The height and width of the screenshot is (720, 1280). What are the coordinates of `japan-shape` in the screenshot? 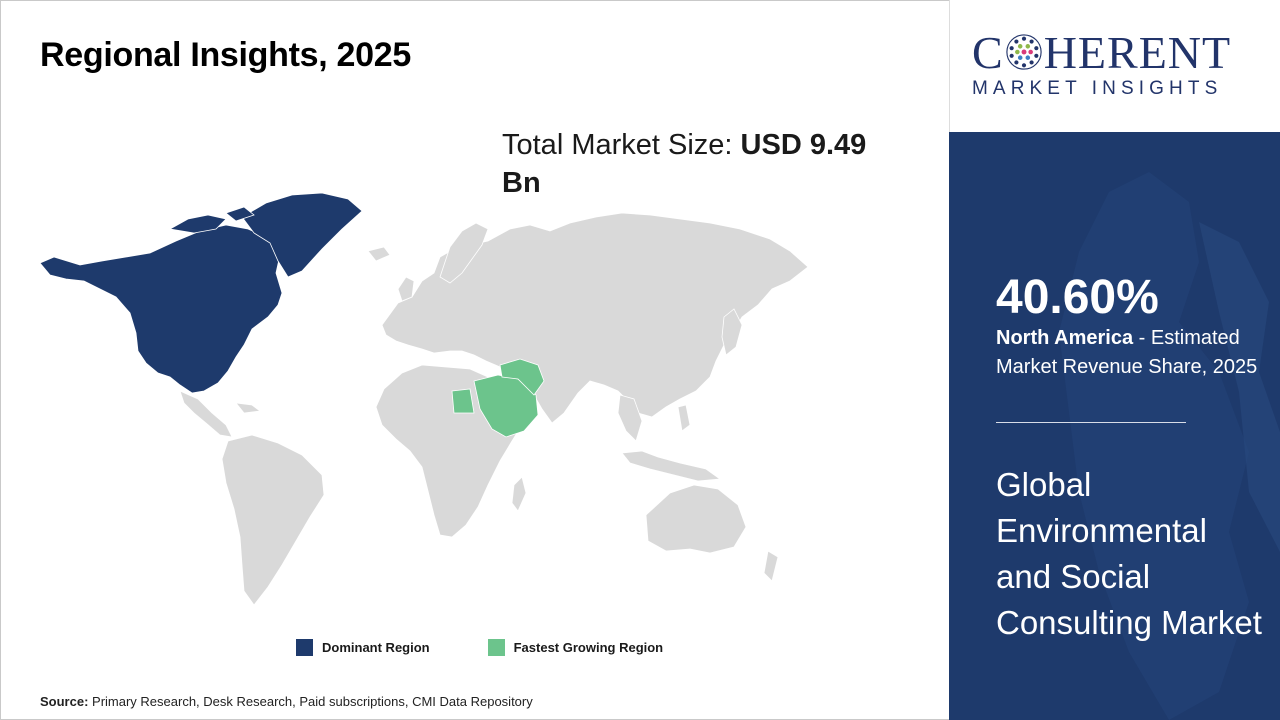 It's located at (732, 332).